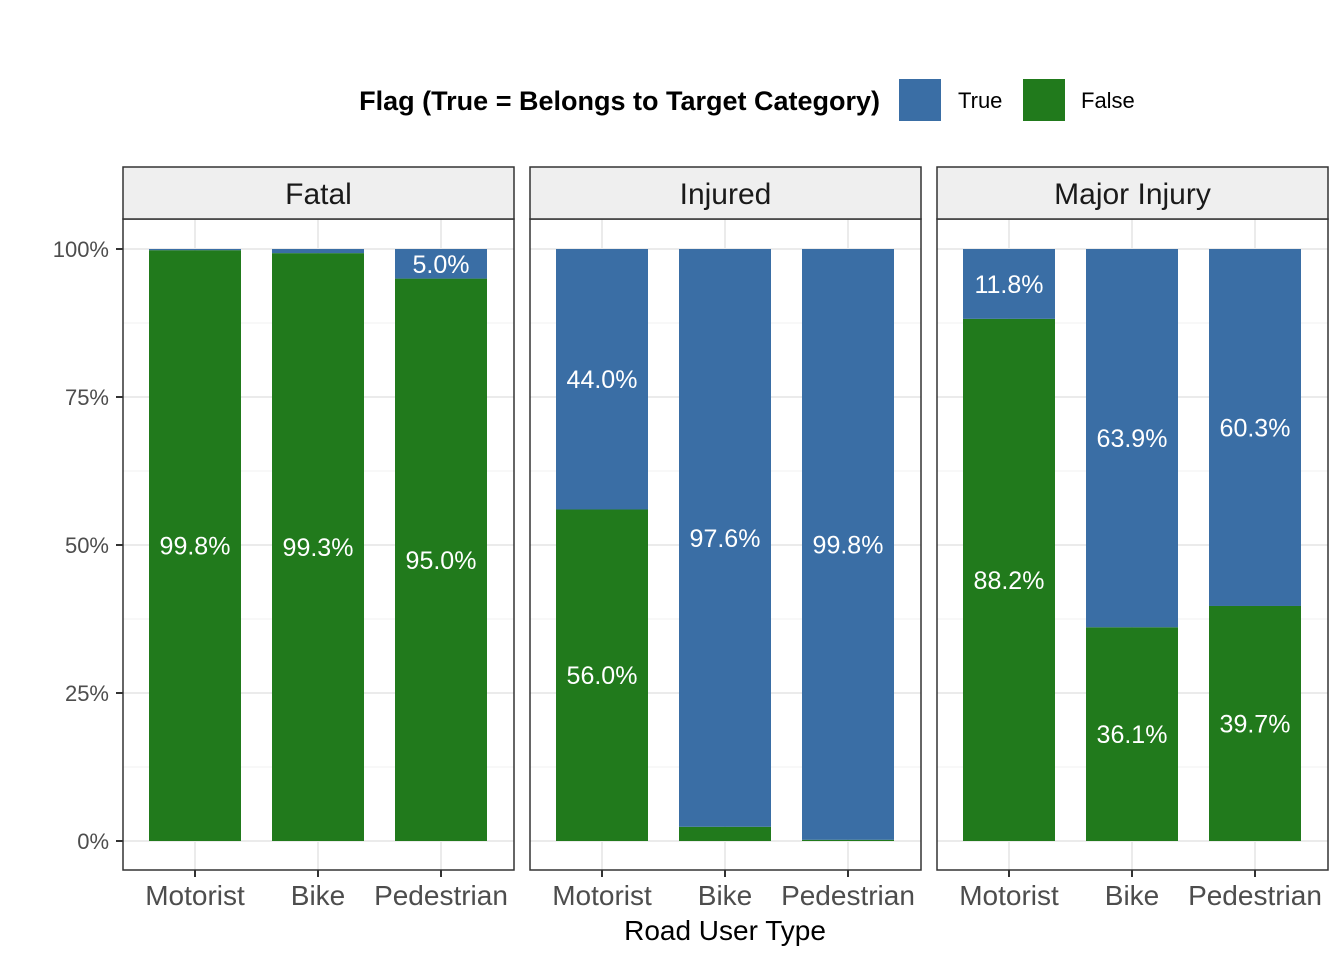 Image resolution: width=1344 pixels, height=960 pixels. I want to click on facet-strip-label: Major Injury, so click(1132, 194).